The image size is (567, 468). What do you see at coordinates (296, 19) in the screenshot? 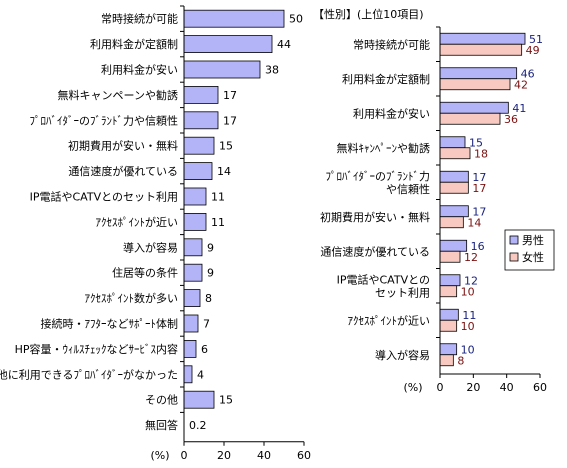
I see `data-label: 50` at bounding box center [296, 19].